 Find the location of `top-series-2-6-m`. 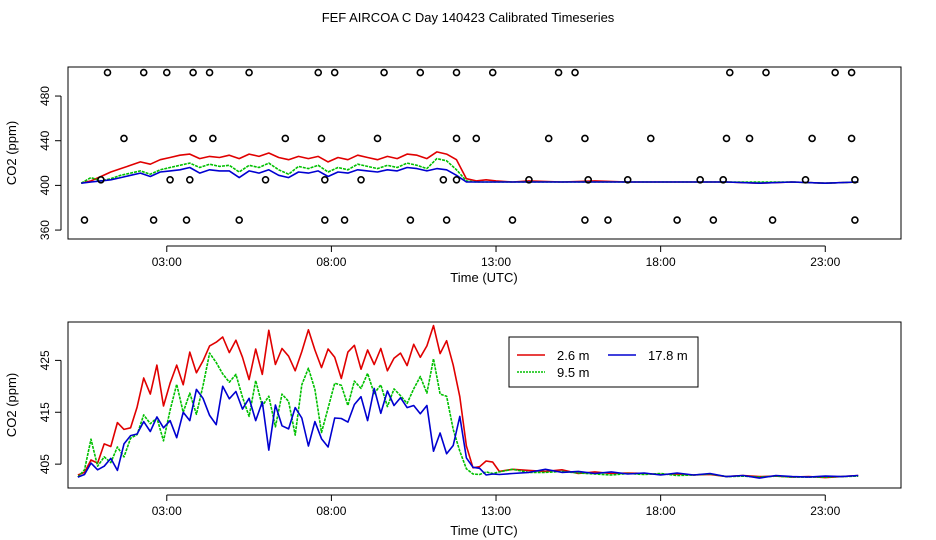

top-series-2-6-m is located at coordinates (470, 167).